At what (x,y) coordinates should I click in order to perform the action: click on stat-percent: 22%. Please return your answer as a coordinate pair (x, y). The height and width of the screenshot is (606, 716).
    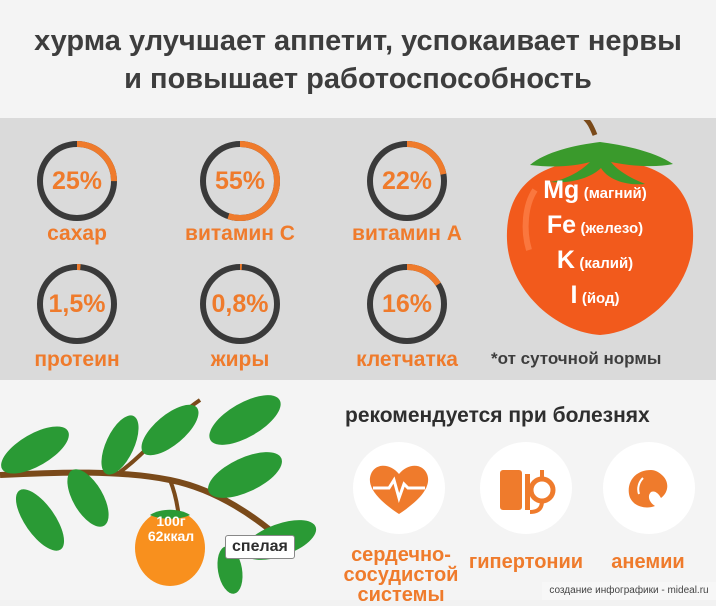
    Looking at the image, I should click on (407, 181).